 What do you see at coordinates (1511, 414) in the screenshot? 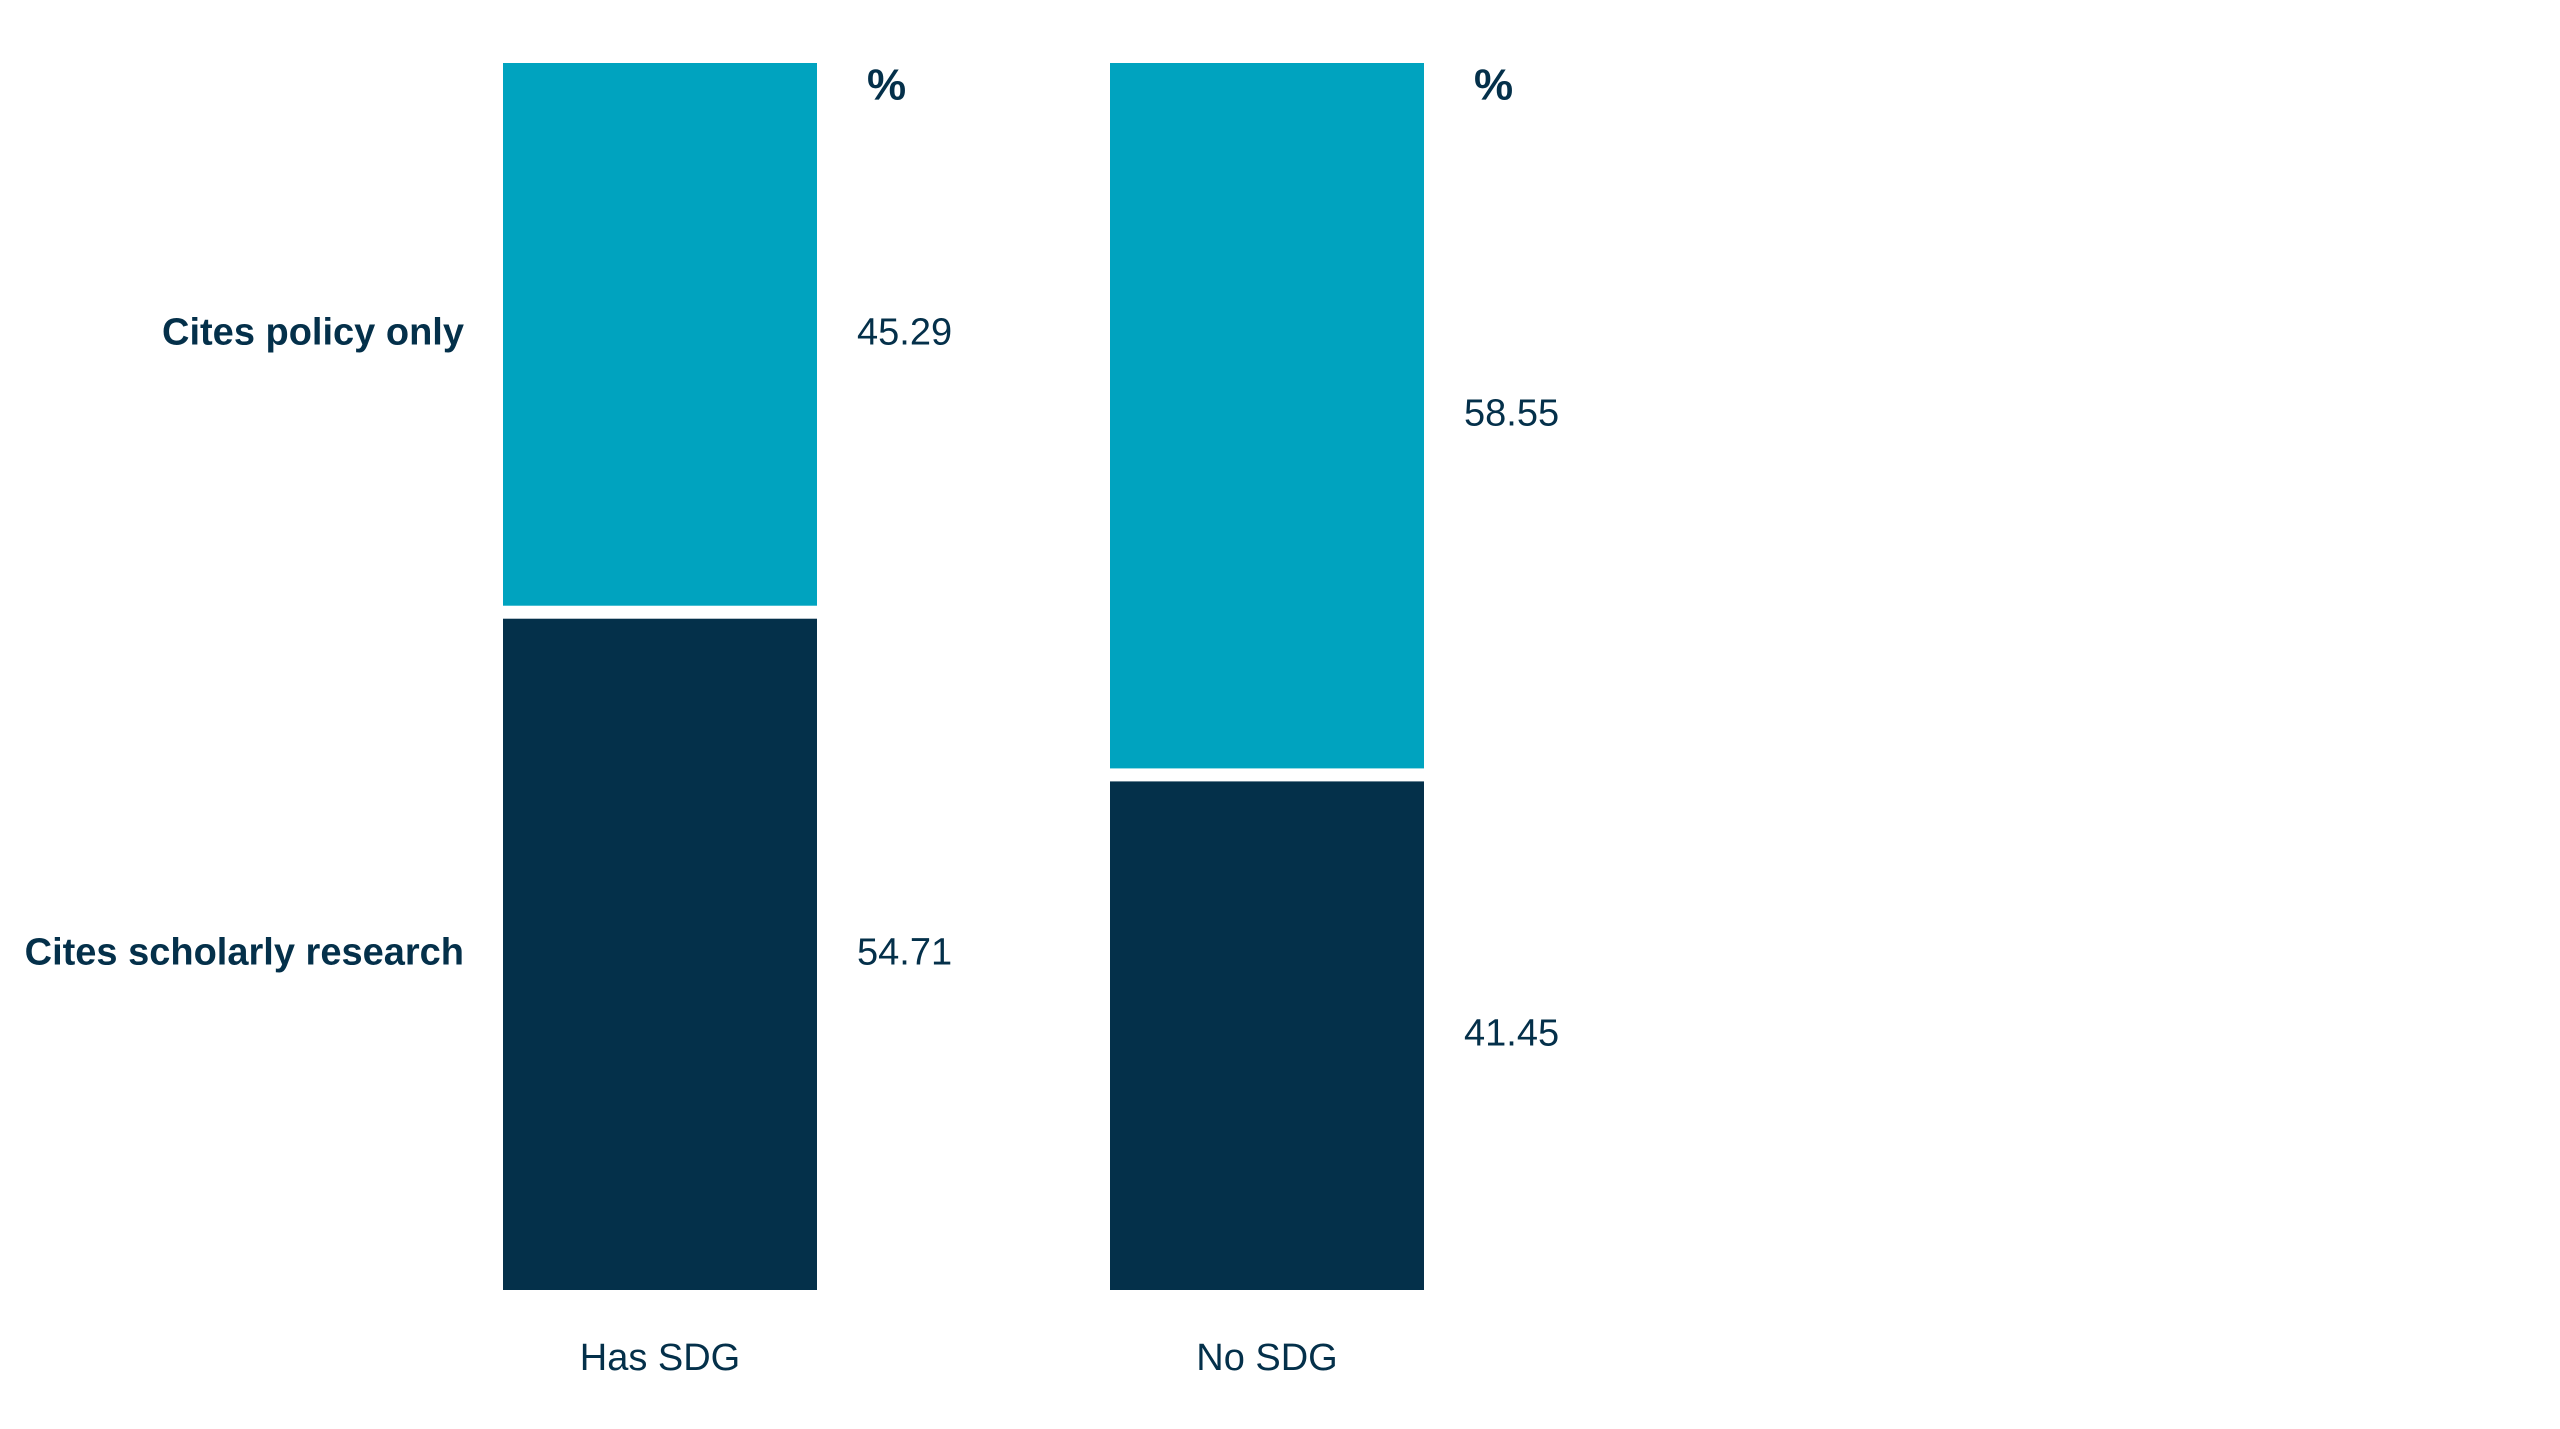
I see `value-label: 58.55` at bounding box center [1511, 414].